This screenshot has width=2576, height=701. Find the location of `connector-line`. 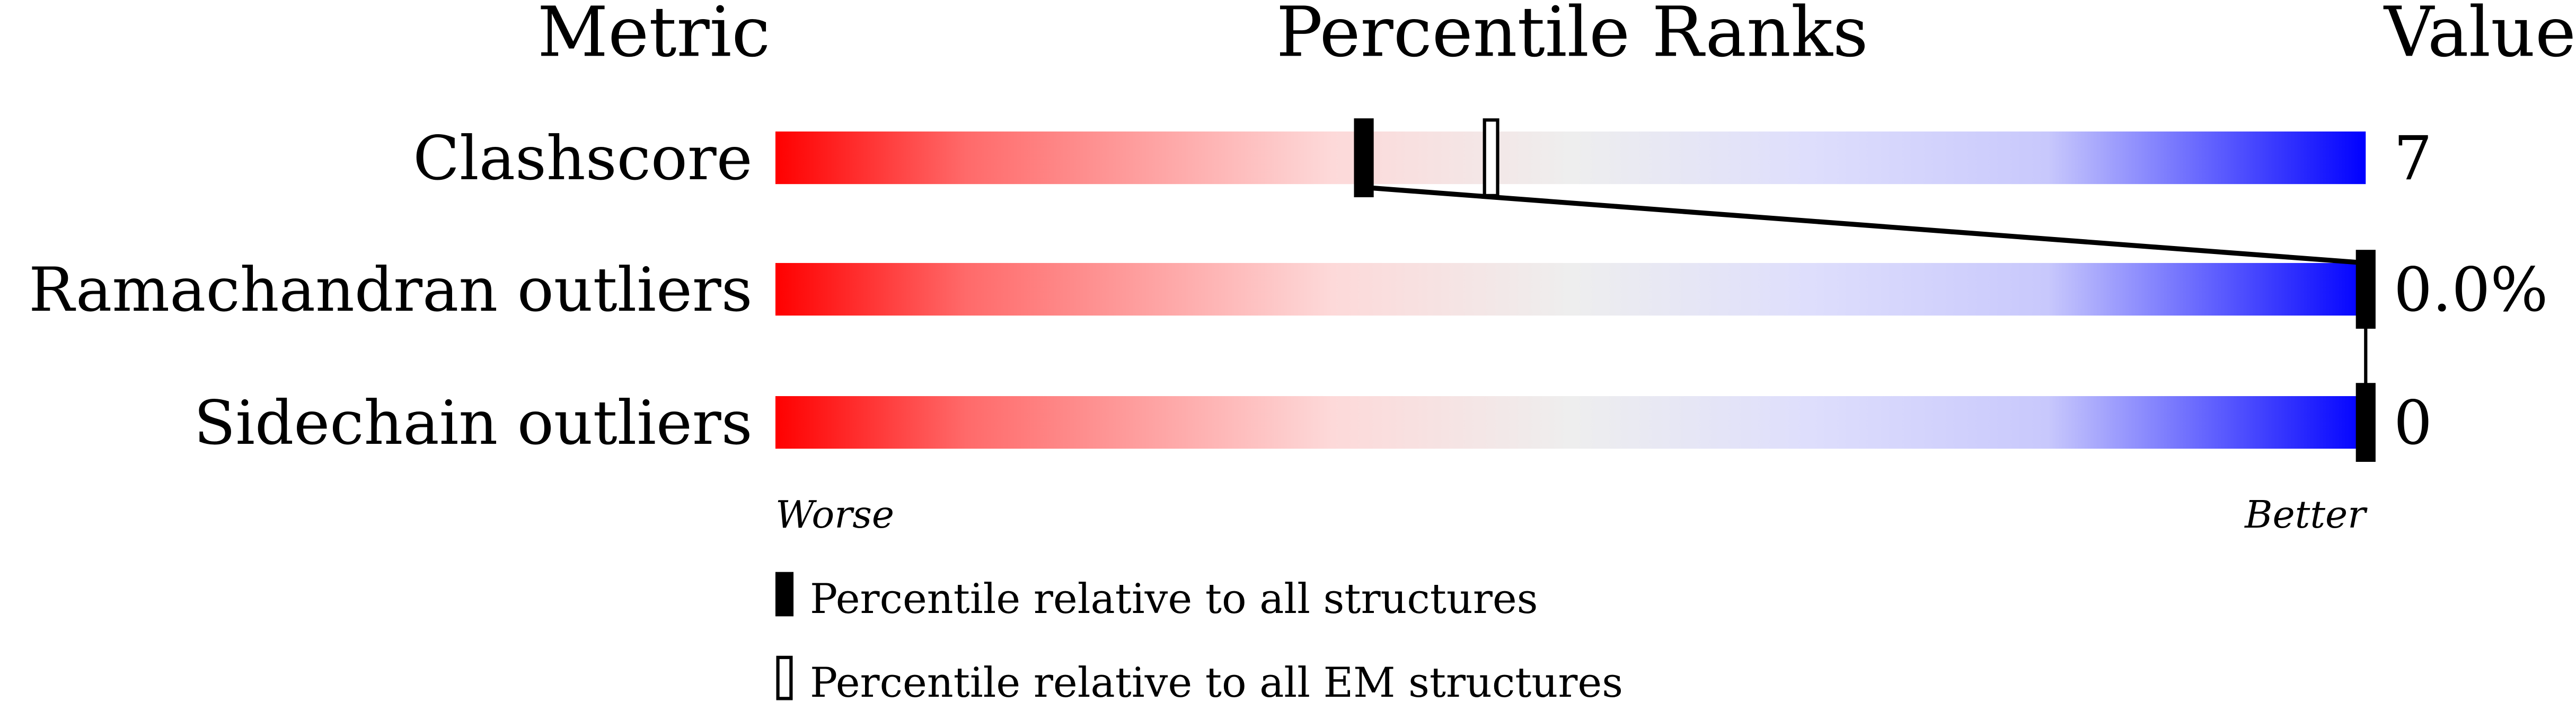

connector-line is located at coordinates (1864, 225).